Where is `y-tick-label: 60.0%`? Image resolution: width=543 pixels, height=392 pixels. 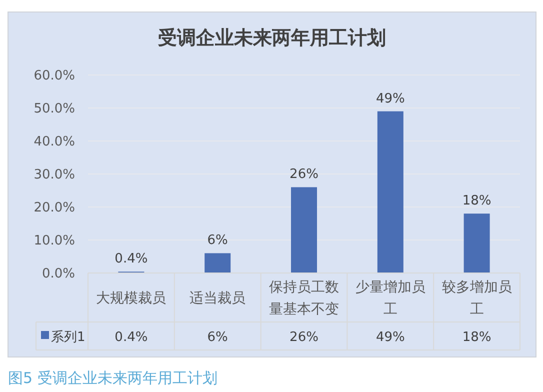
y-tick-label: 60.0% is located at coordinates (54, 76).